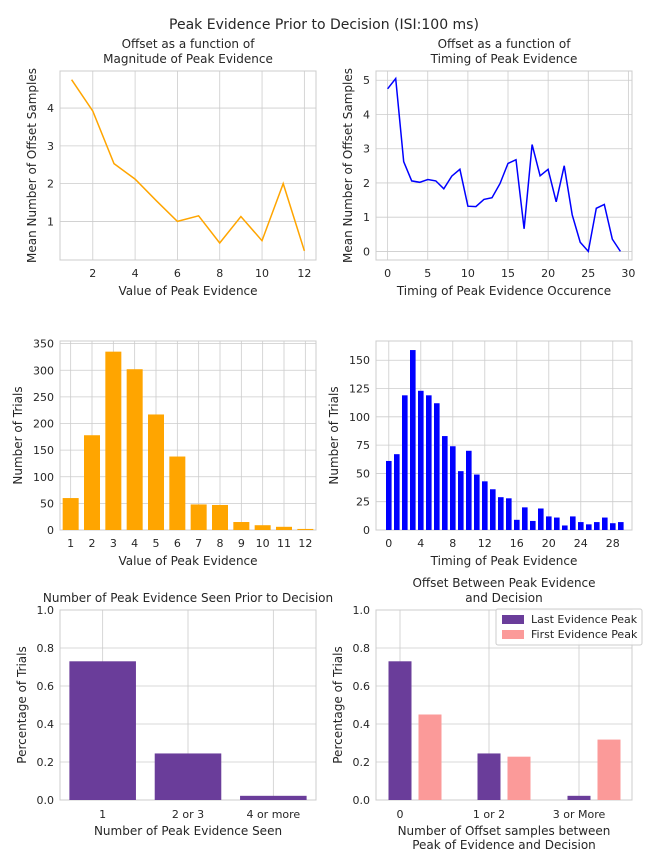 The height and width of the screenshot is (864, 648). What do you see at coordinates (43, 370) in the screenshot?
I see `y-tick-label: 300` at bounding box center [43, 370].